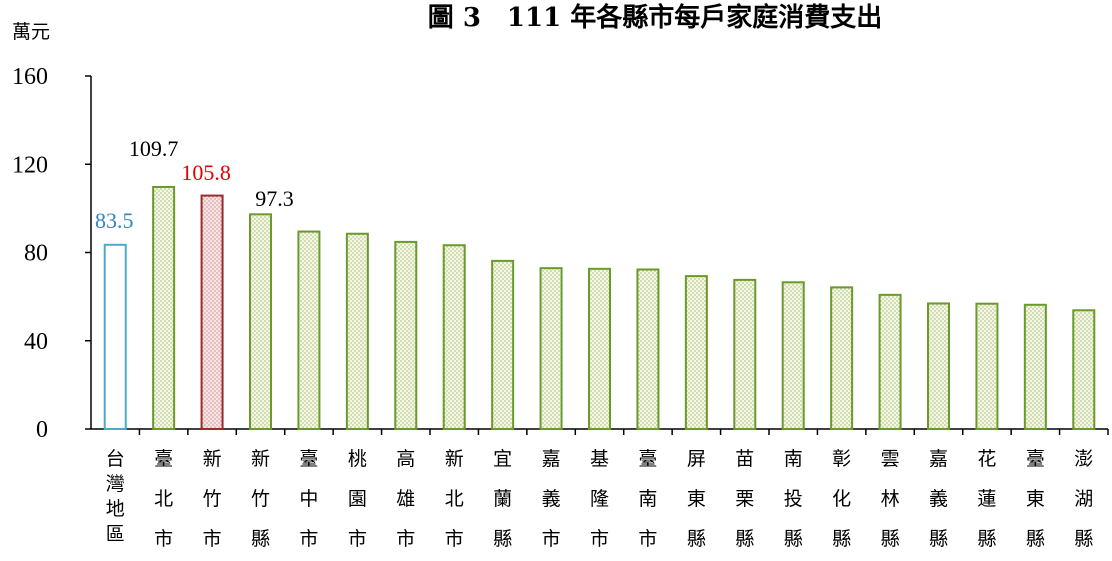  What do you see at coordinates (1035, 499) in the screenshot?
I see `x-tick-label: 臺東縣` at bounding box center [1035, 499].